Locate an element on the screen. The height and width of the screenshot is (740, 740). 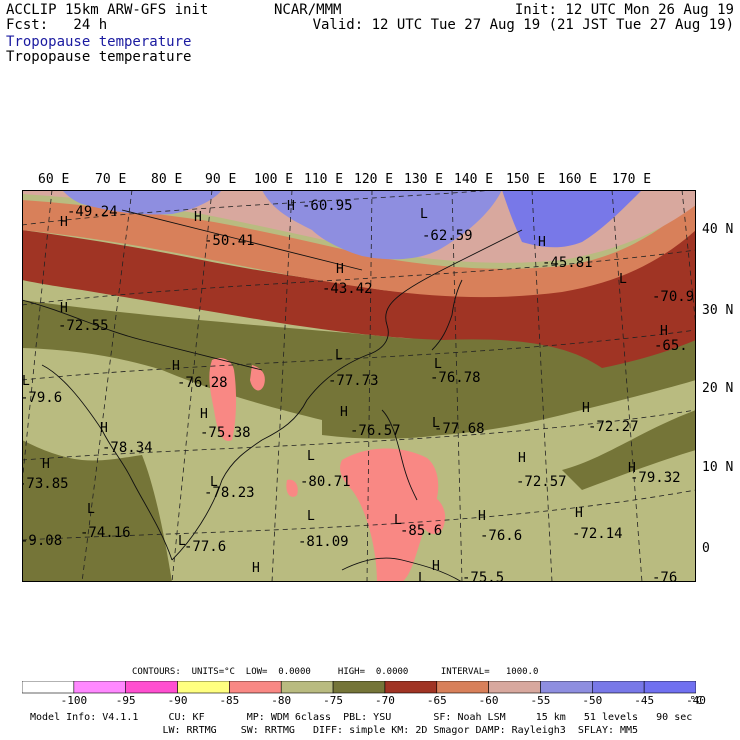
contour-value-label: -78.23 is located at coordinates (229, 493).